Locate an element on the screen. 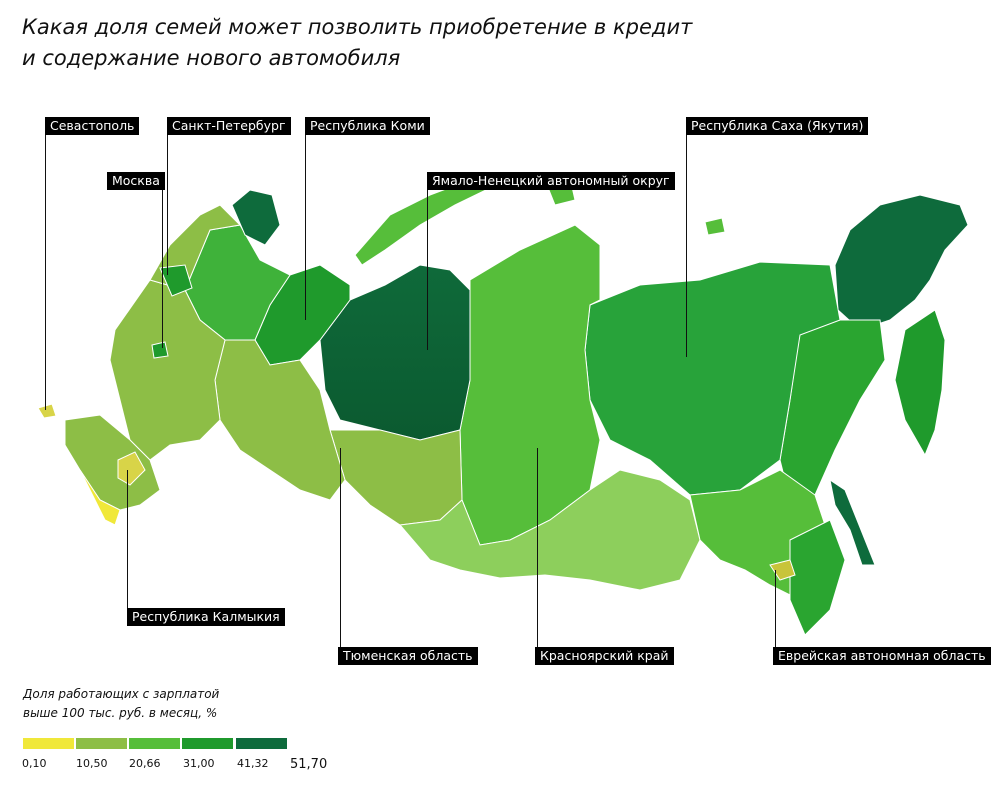 This screenshot has width=1003, height=791. legend-tick-3: 20,66 is located at coordinates (145, 763).